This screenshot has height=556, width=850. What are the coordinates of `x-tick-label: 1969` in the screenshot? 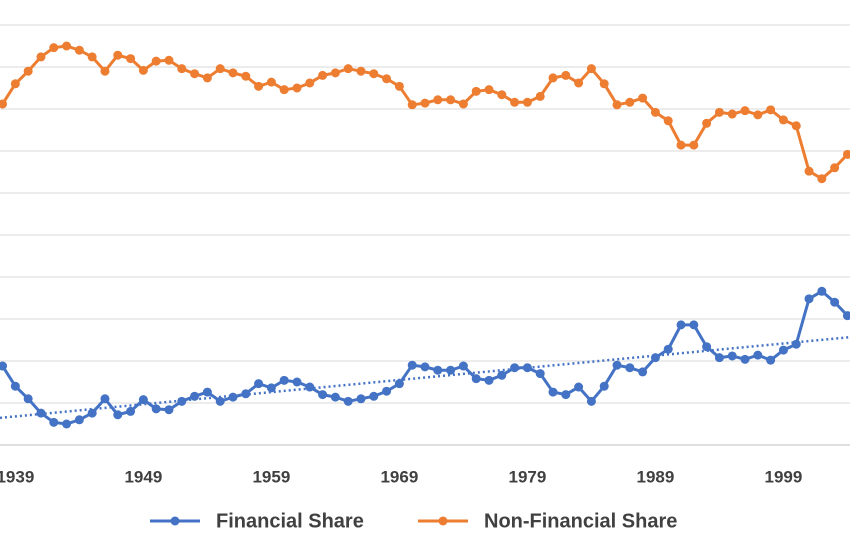 It's located at (399, 476).